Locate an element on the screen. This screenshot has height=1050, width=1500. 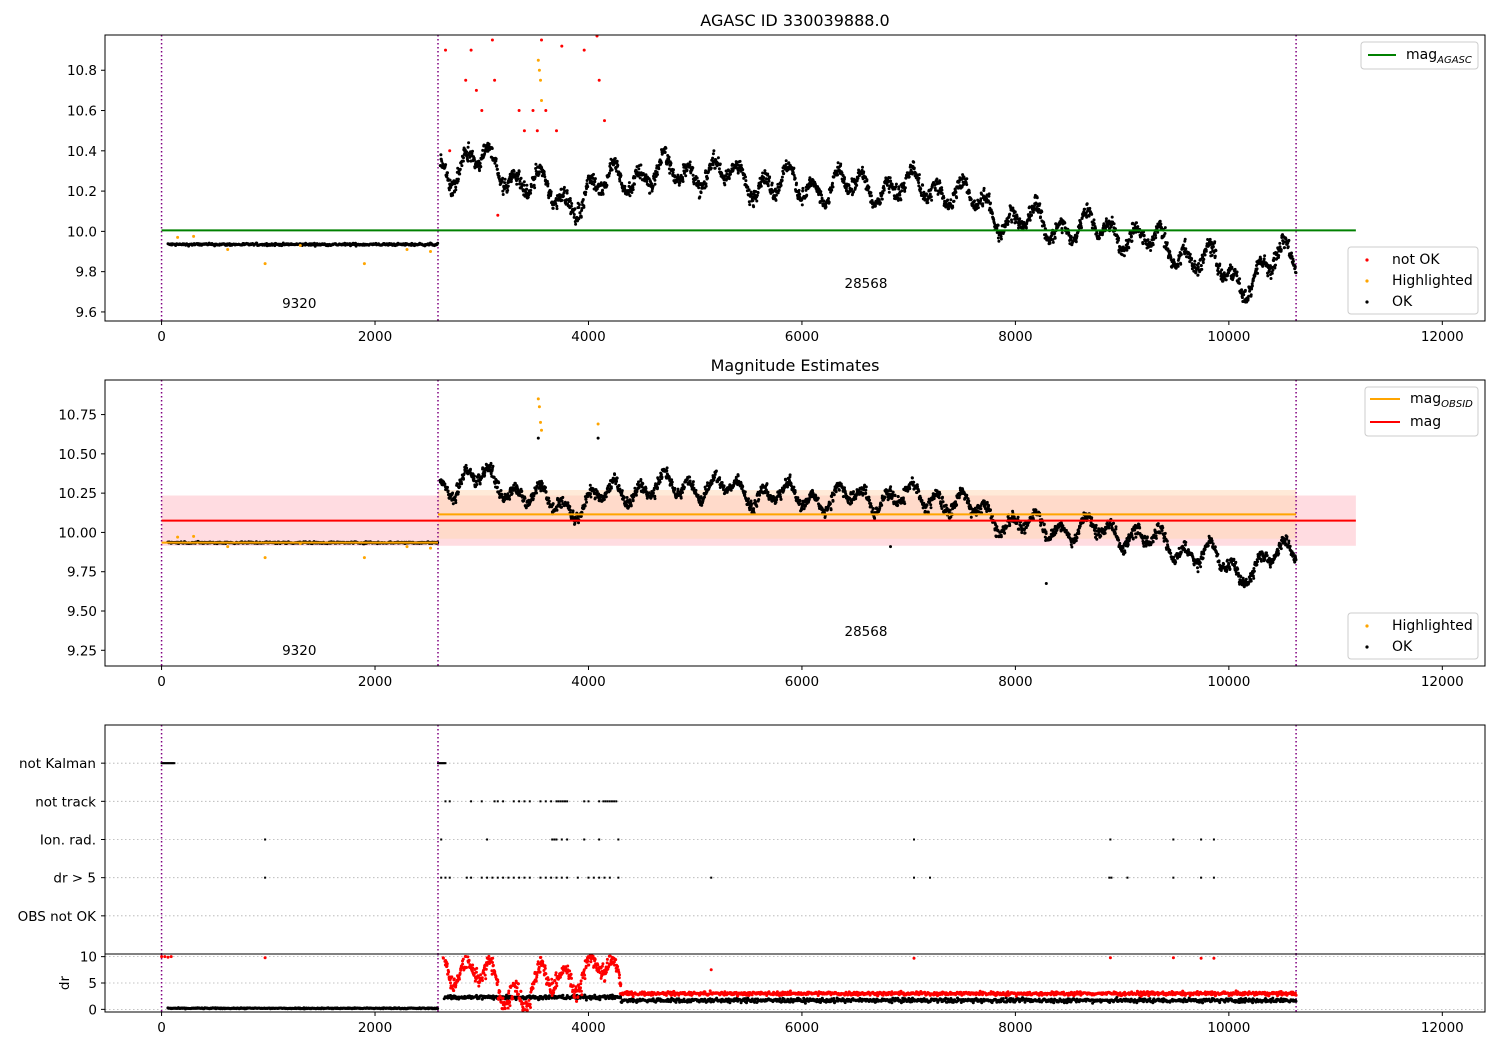
obsid-annotation: 9320 is located at coordinates (299, 304).